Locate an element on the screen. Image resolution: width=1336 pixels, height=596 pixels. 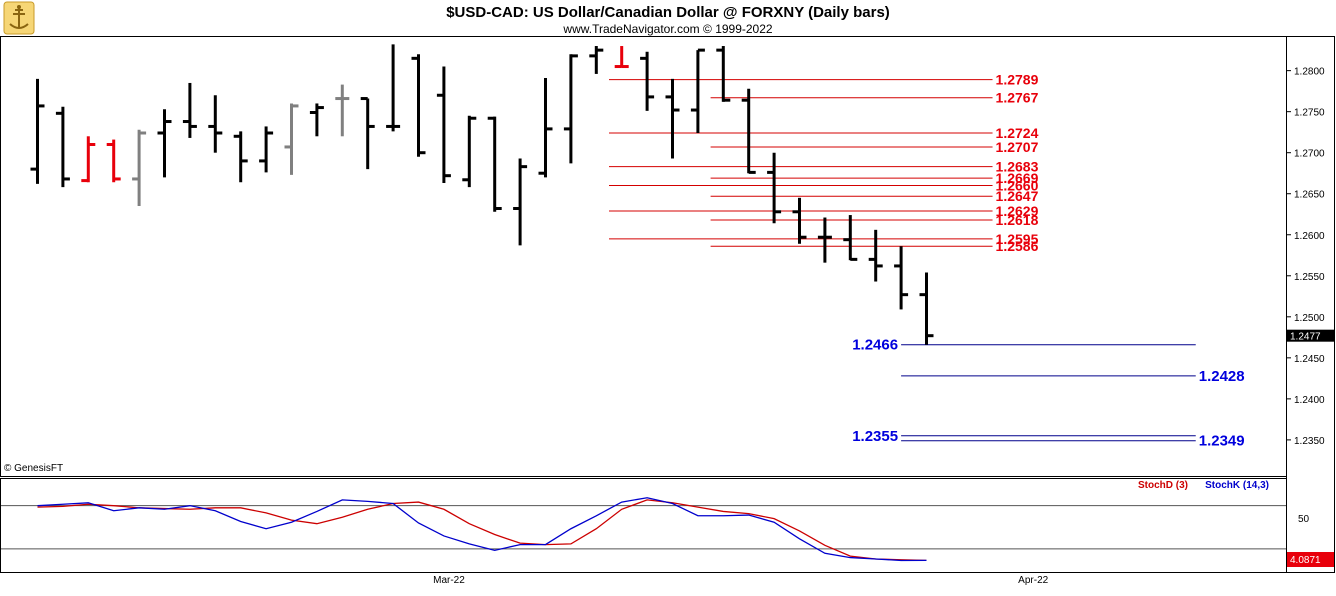
x-tick-label-apr: Apr-22 is located at coordinates (1033, 580).